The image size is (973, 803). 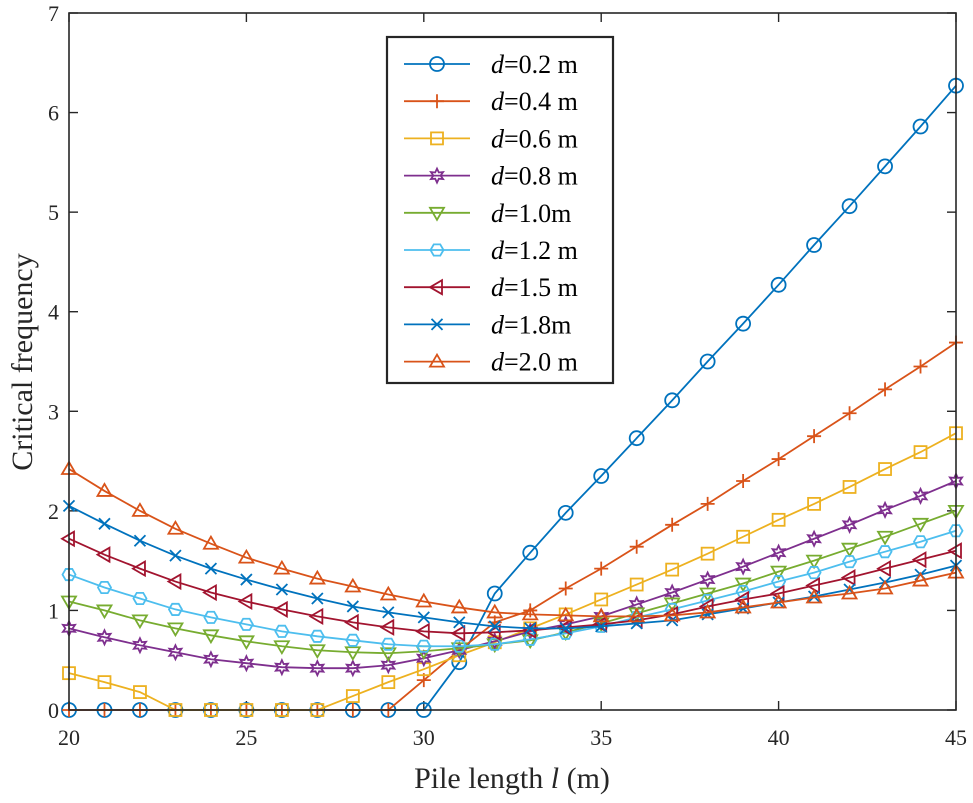 What do you see at coordinates (487, 324) in the screenshot?
I see `legend-item: d=1.8m` at bounding box center [487, 324].